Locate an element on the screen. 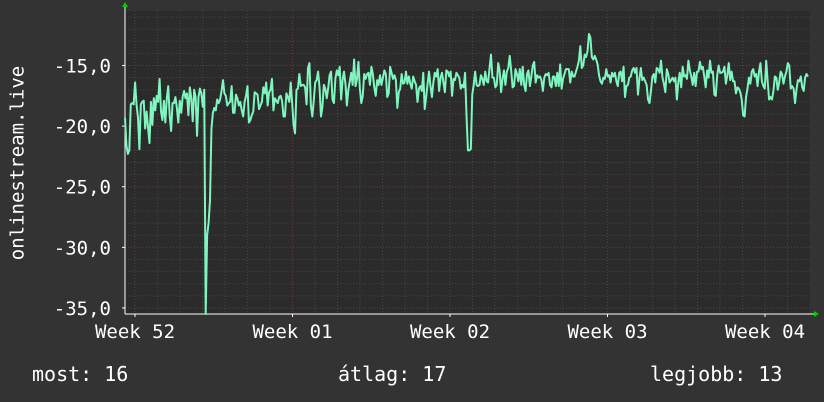  stat-average: átlag: 17 is located at coordinates (392, 374).